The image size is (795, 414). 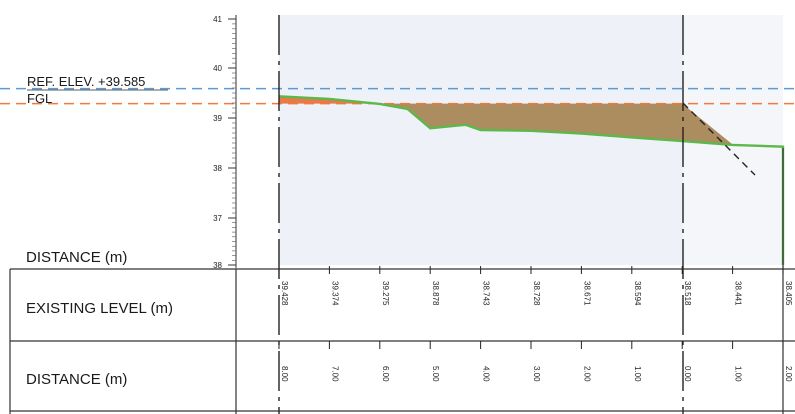 I want to click on existing-level-value: 38.728, so click(x=536, y=293).